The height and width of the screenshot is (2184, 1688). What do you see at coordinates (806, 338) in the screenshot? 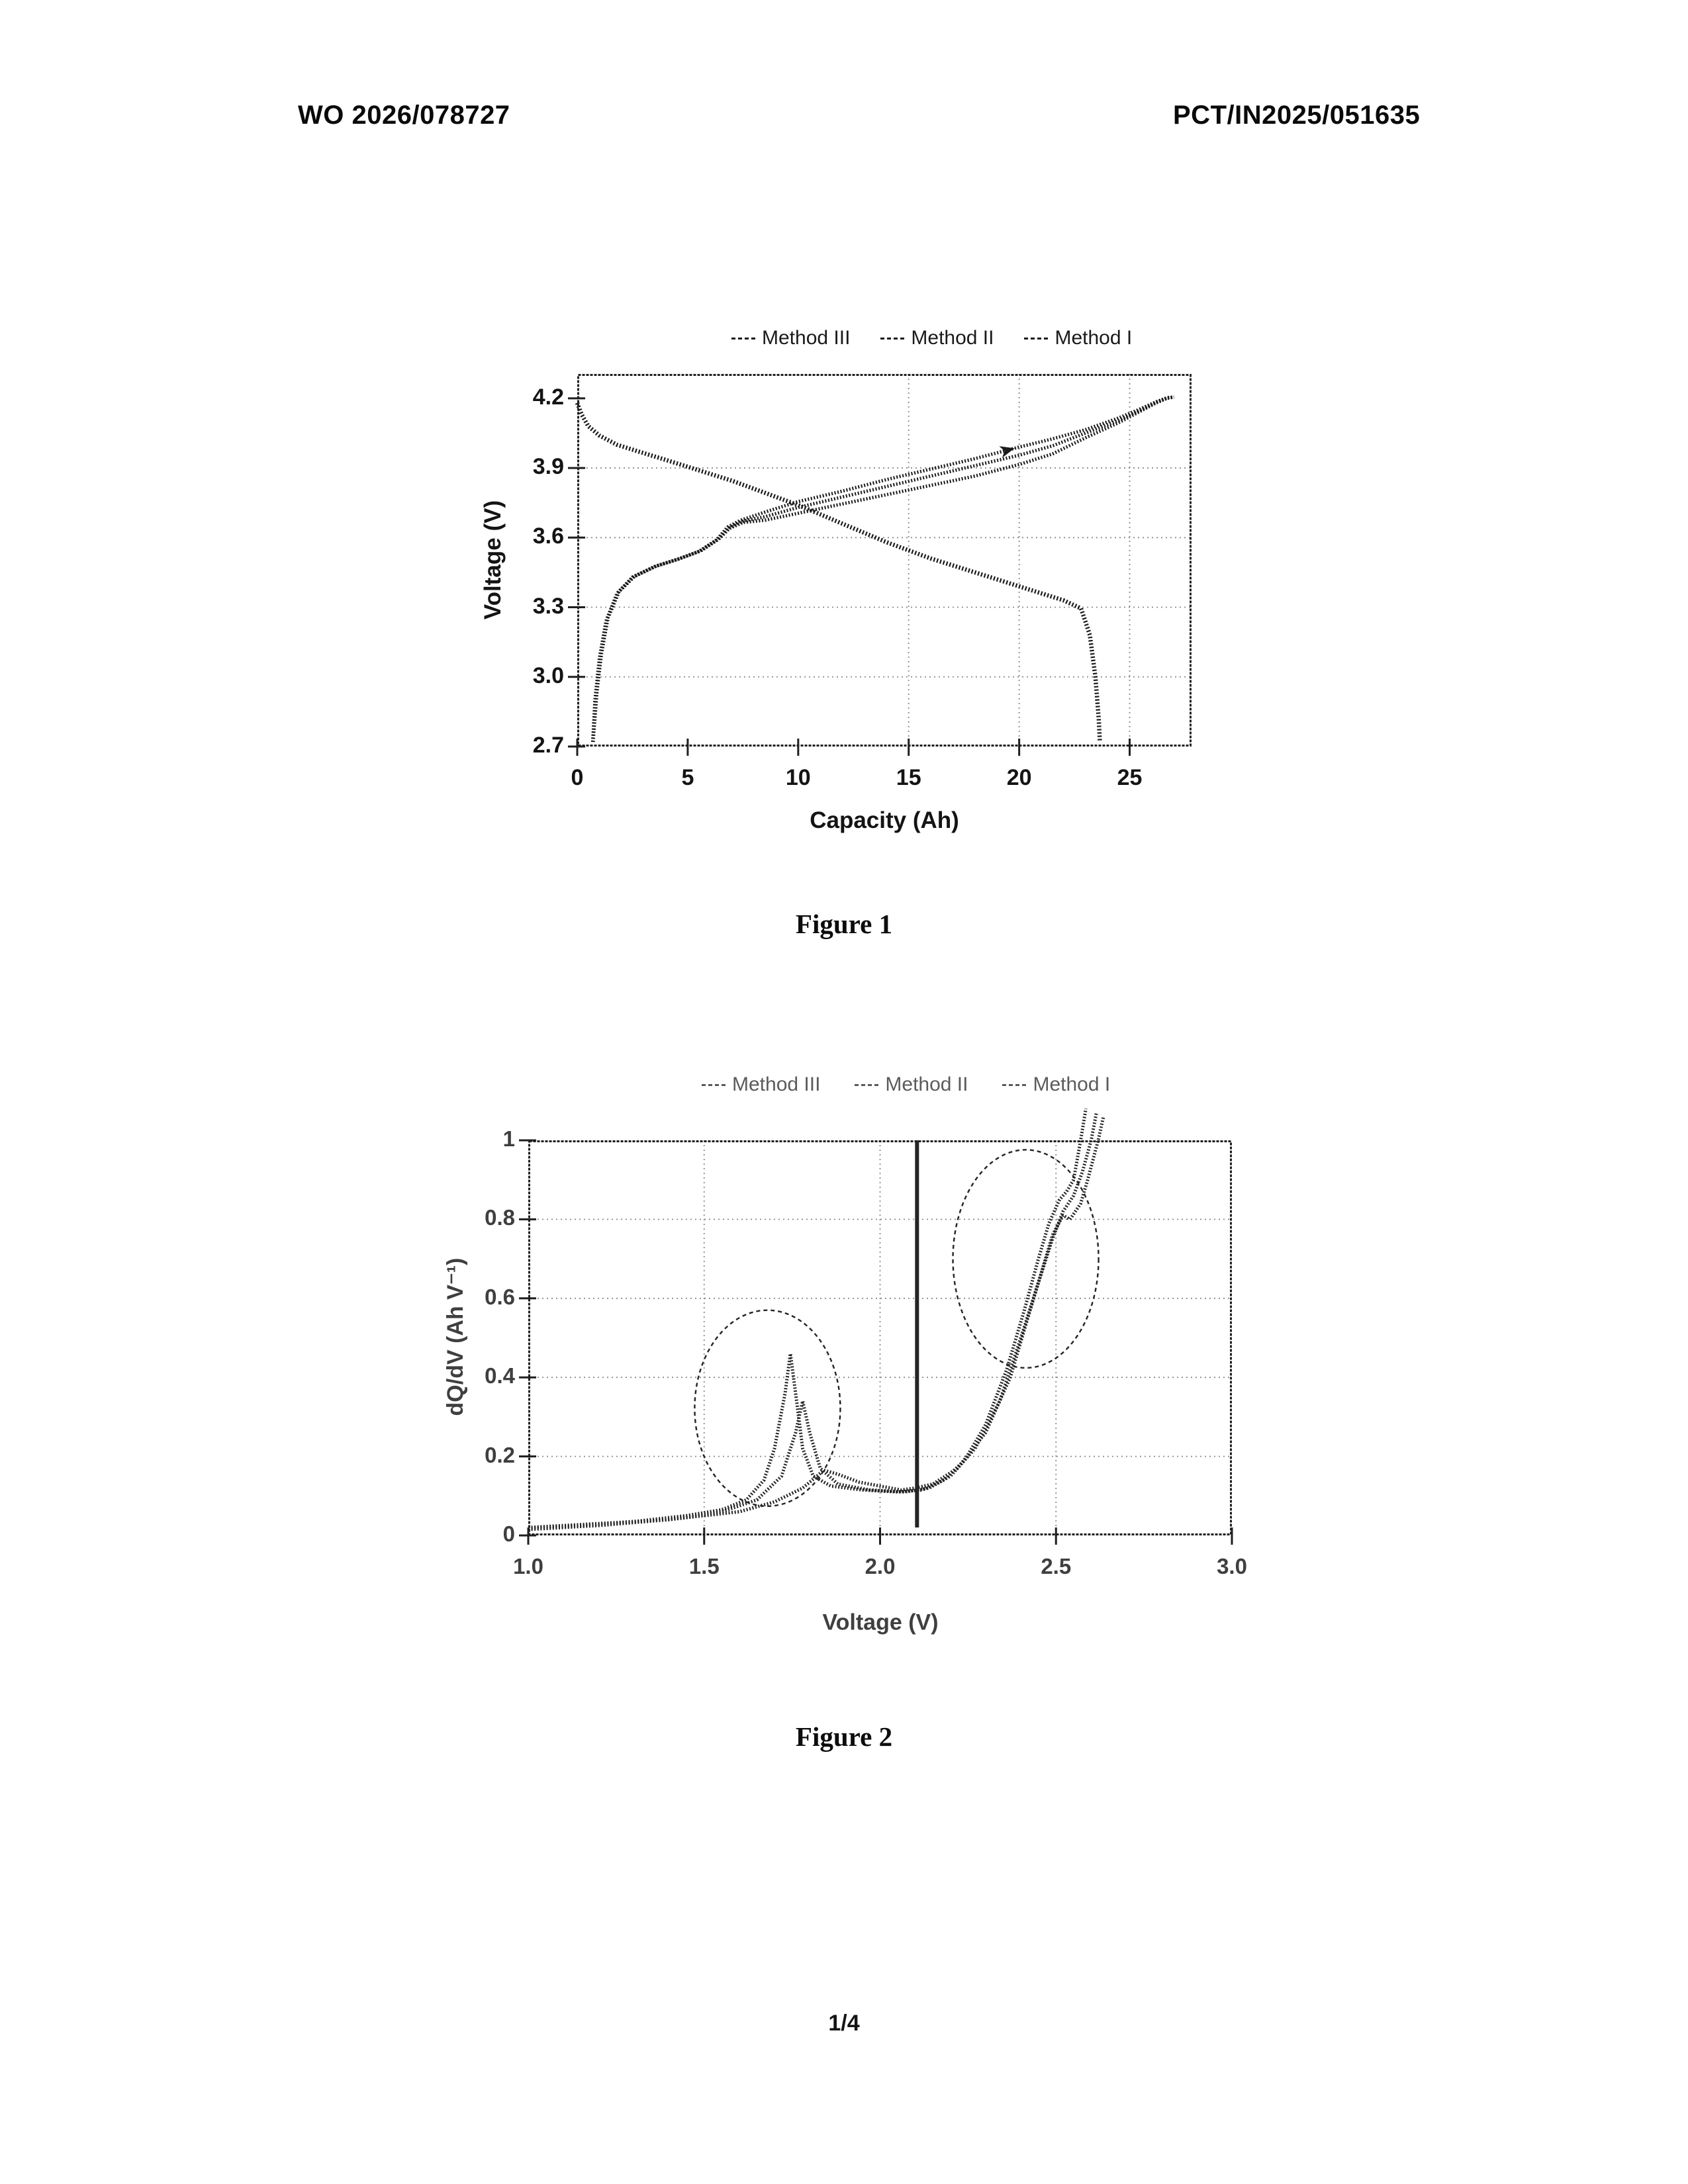
I see `fig1-legend-label: Method III` at bounding box center [806, 338].